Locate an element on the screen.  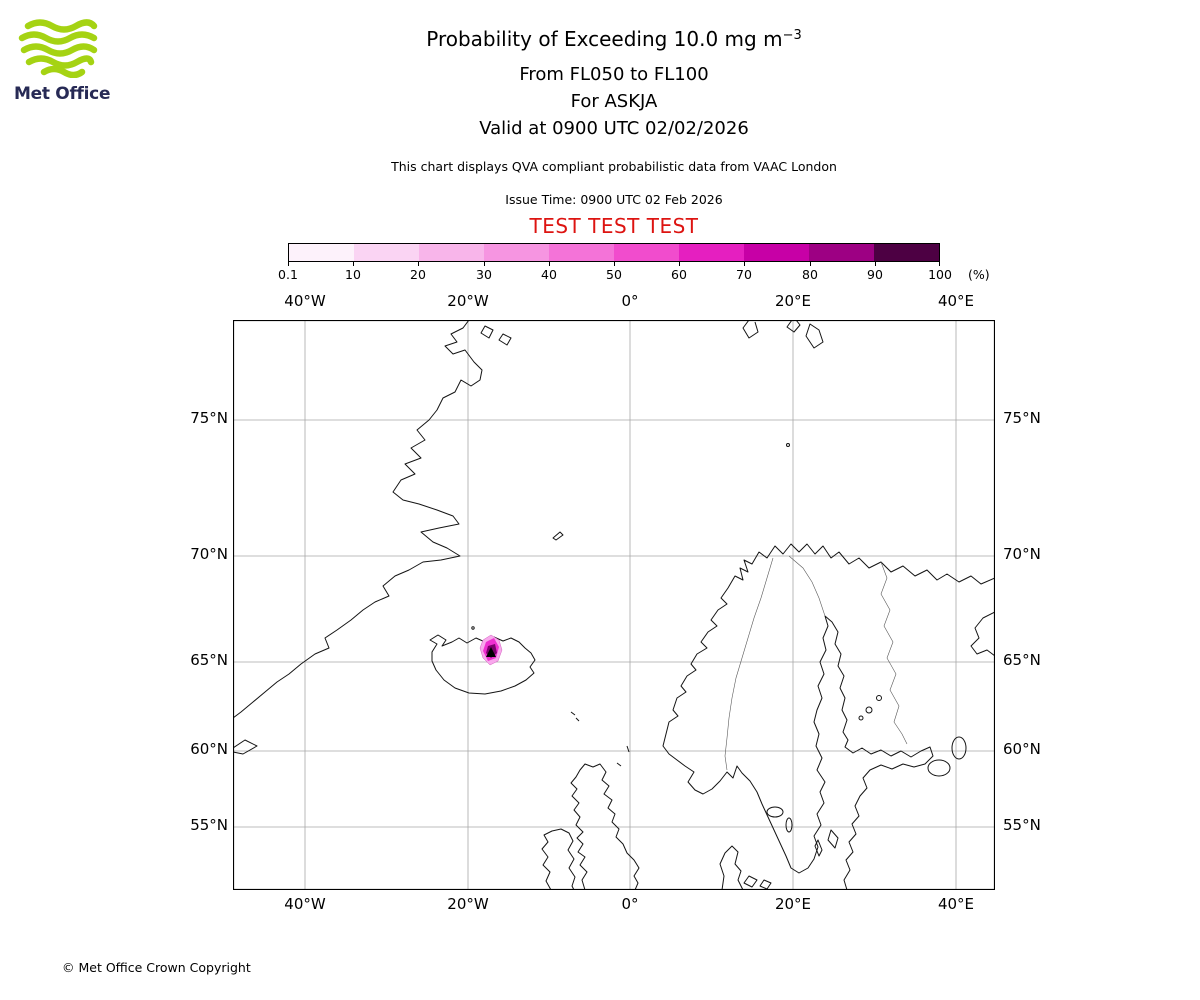
finland-russia-border is located at coordinates (894, 653).